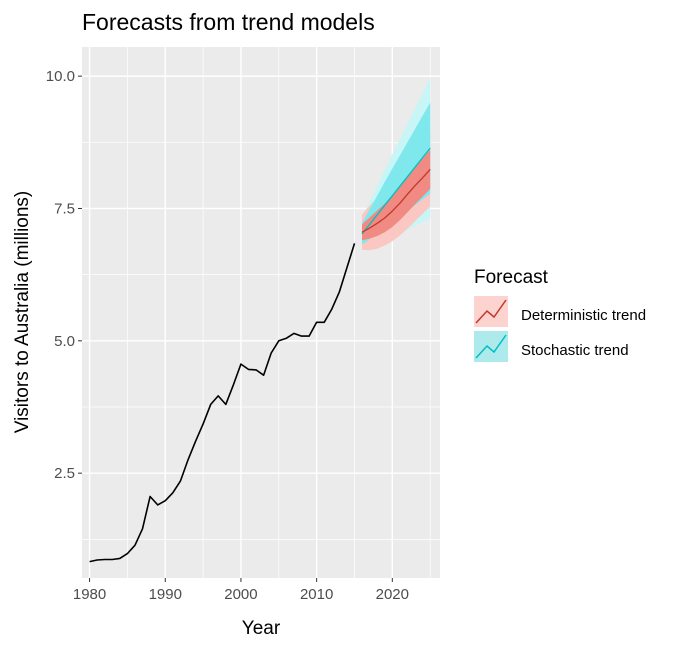 This screenshot has width=691, height=648. Describe the element at coordinates (64, 275) in the screenshot. I see `y-axis-ticks: 2.5 5.0 7.5 10.0` at that location.